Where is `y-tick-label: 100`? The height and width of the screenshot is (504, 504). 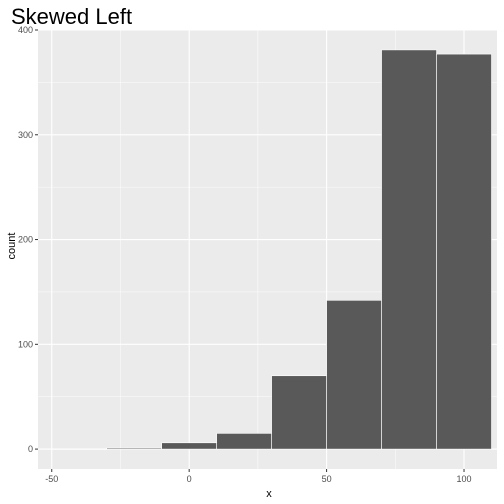 y-tick-label: 100 is located at coordinates (25, 344).